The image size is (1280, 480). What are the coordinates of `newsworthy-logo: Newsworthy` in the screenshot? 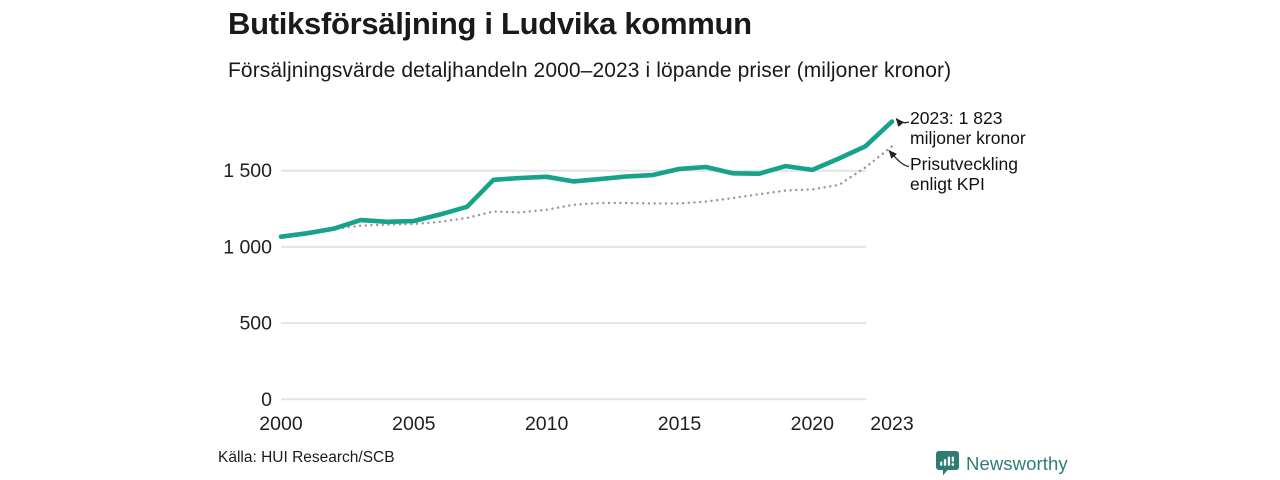 It's located at (1002, 463).